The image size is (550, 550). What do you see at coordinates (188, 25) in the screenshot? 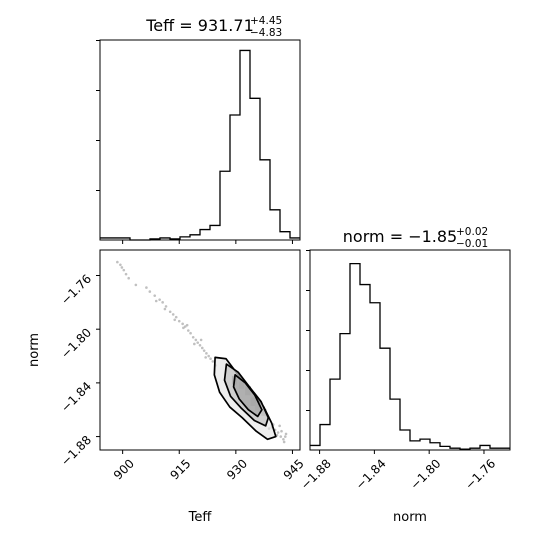
I see `teff-title-eq: =` at bounding box center [188, 25].